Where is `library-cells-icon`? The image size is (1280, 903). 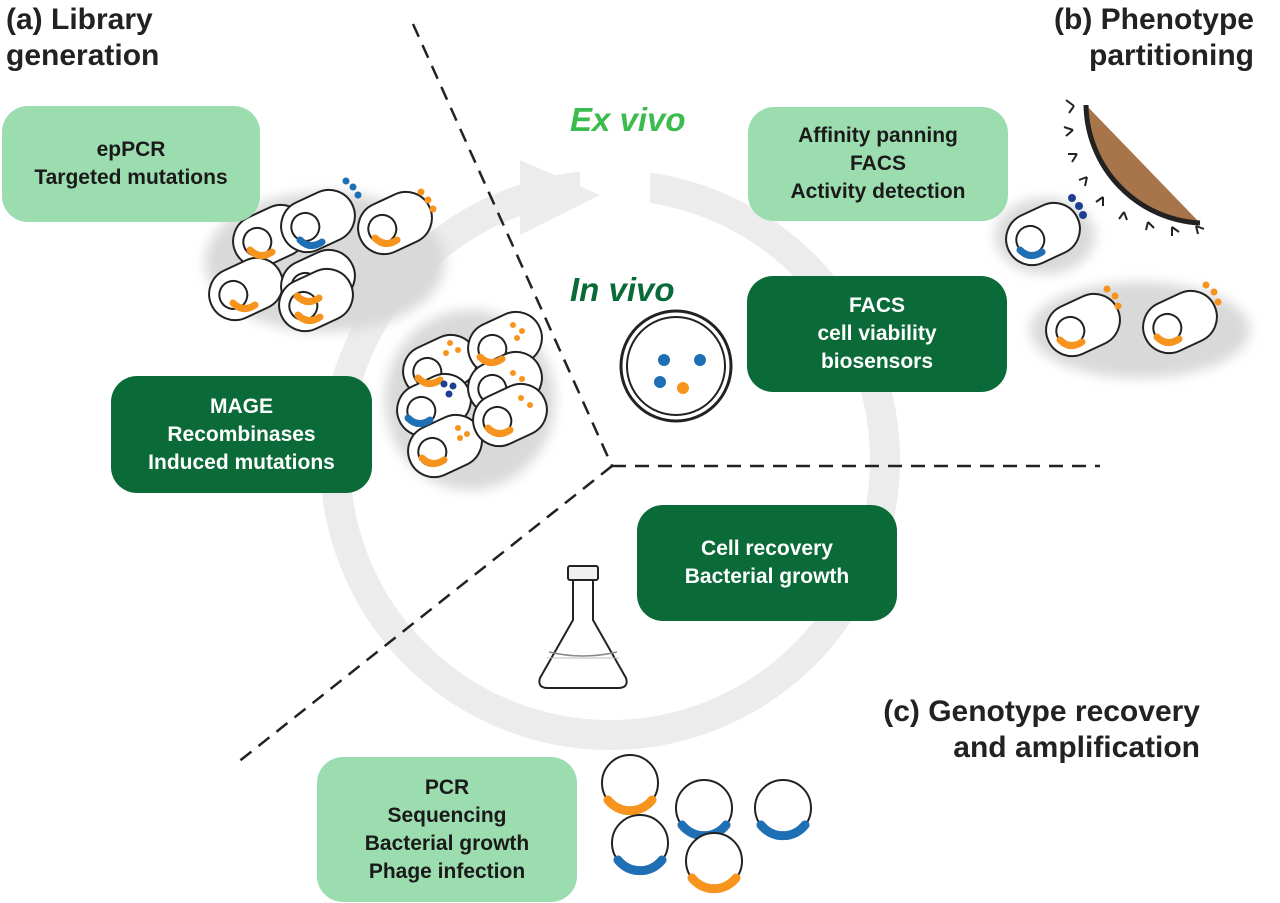 library-cells-icon is located at coordinates (322, 259).